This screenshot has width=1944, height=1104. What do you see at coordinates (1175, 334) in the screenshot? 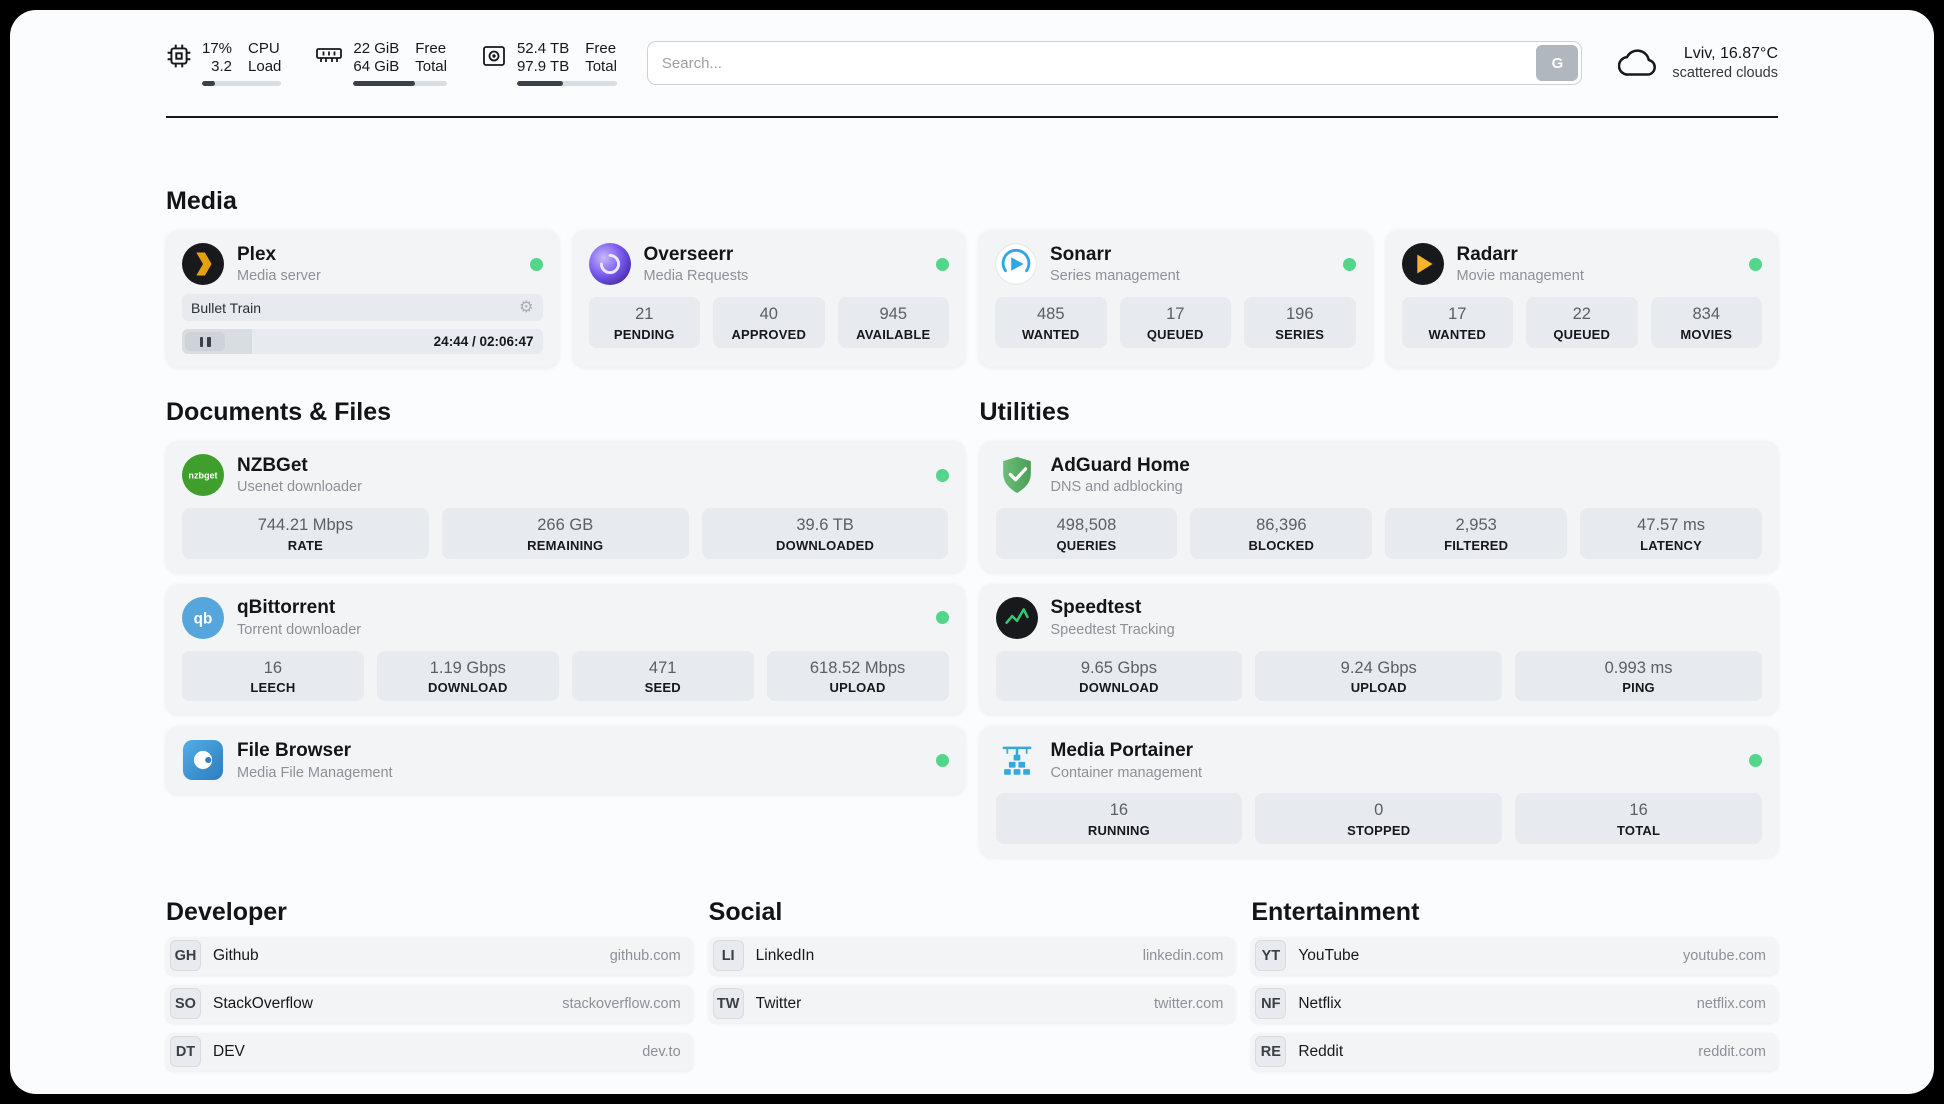
I see `stat-label: QUEUED` at bounding box center [1175, 334].